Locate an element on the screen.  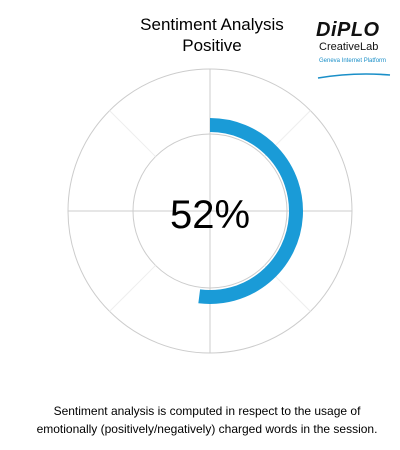
chart-title-line-1: Sentiment Analysis is located at coordinates (212, 24).